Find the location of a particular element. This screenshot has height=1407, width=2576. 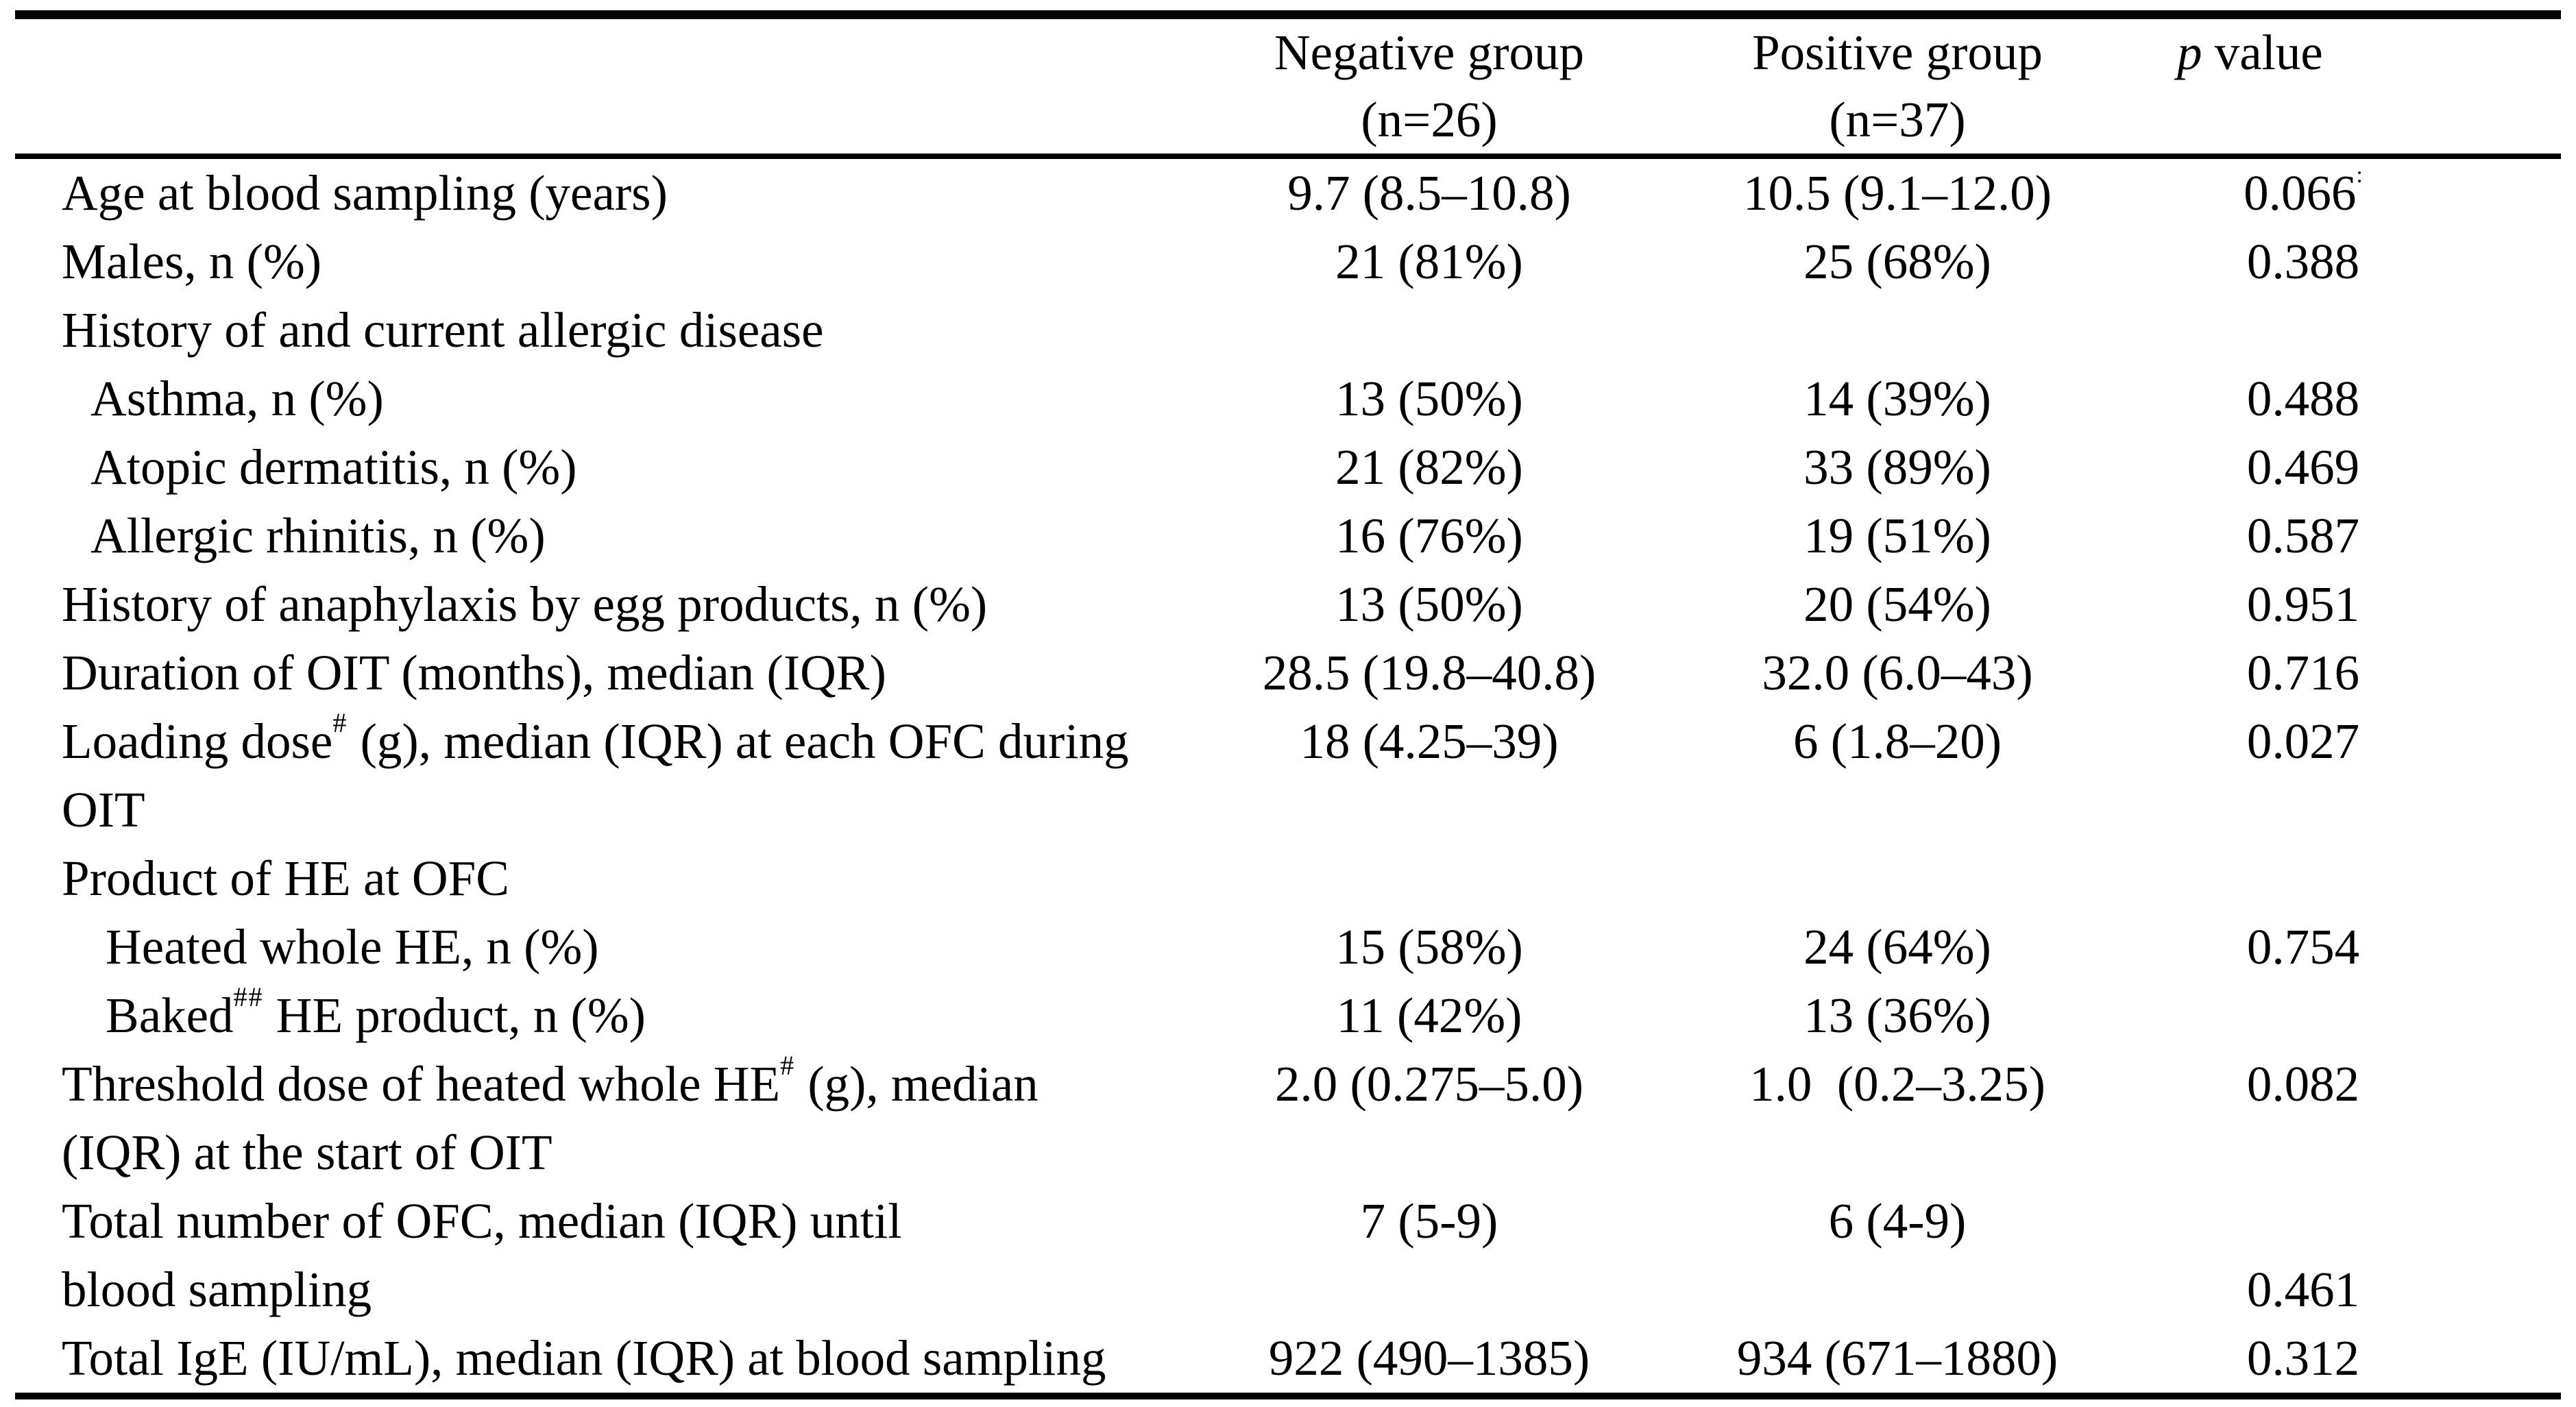

row-label-text: Males, n (%) is located at coordinates (192, 261).